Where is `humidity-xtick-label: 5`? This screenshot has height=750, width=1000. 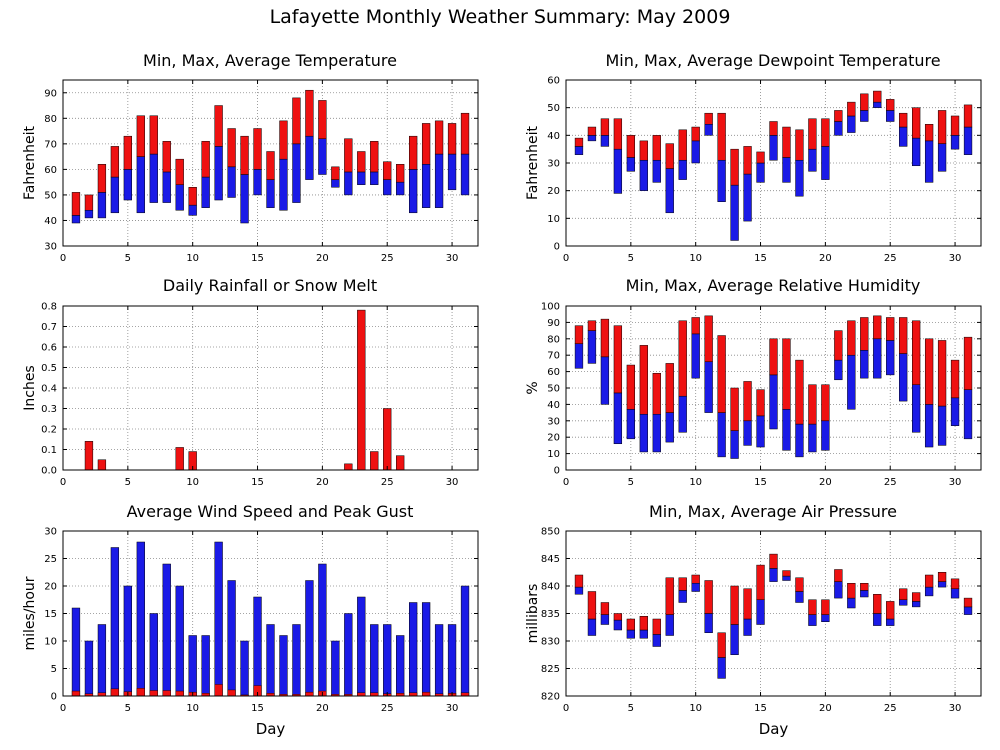
humidity-xtick-label: 5 is located at coordinates (631, 482).